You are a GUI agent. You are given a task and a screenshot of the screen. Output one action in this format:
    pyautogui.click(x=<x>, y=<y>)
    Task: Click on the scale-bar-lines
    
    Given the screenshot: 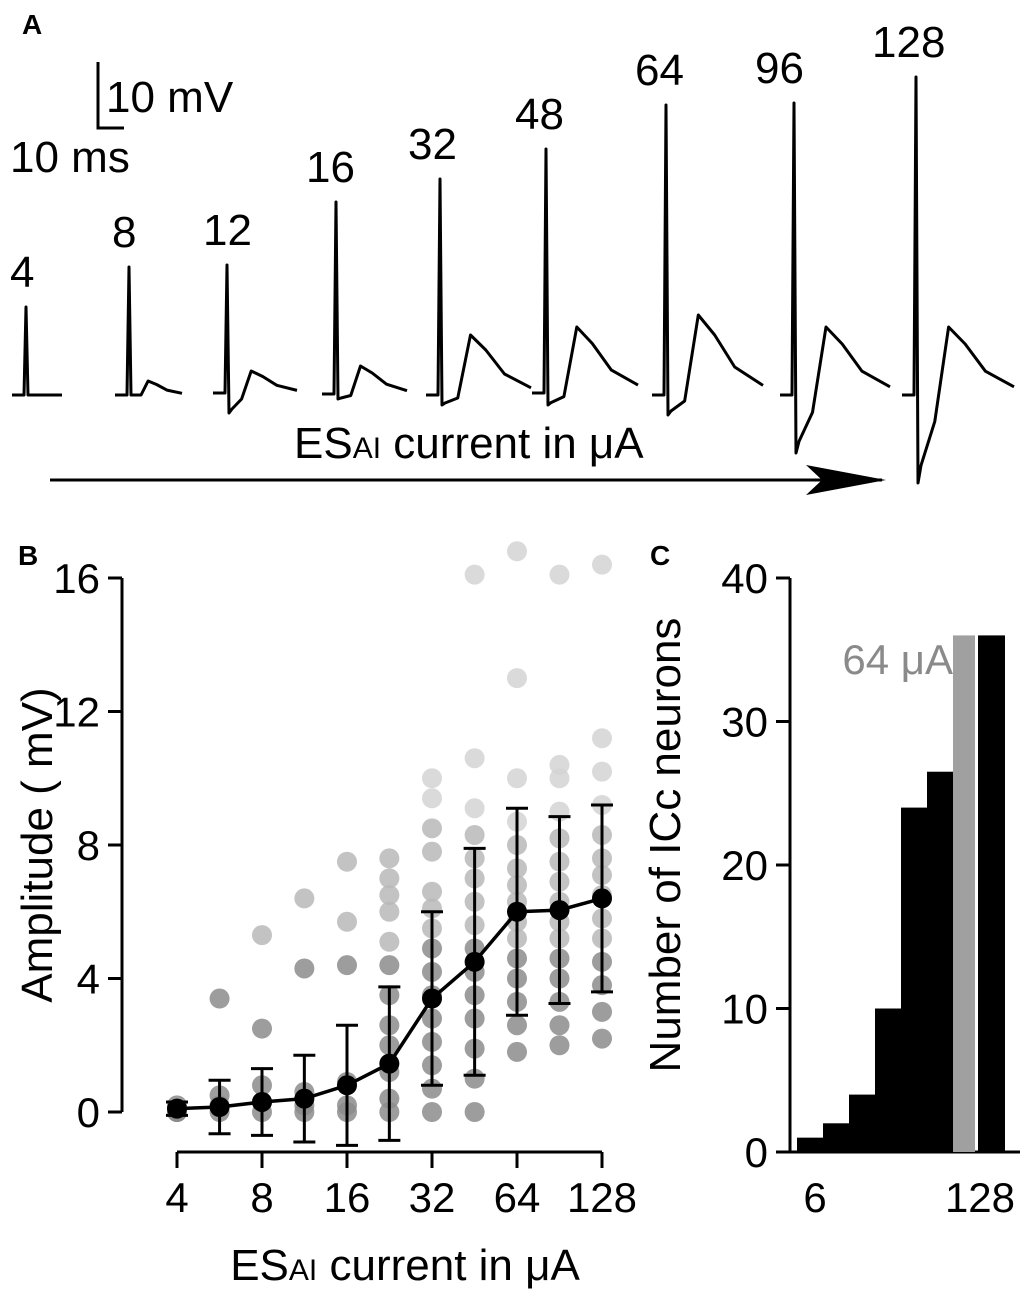 What is the action you would take?
    pyautogui.click(x=110, y=96)
    